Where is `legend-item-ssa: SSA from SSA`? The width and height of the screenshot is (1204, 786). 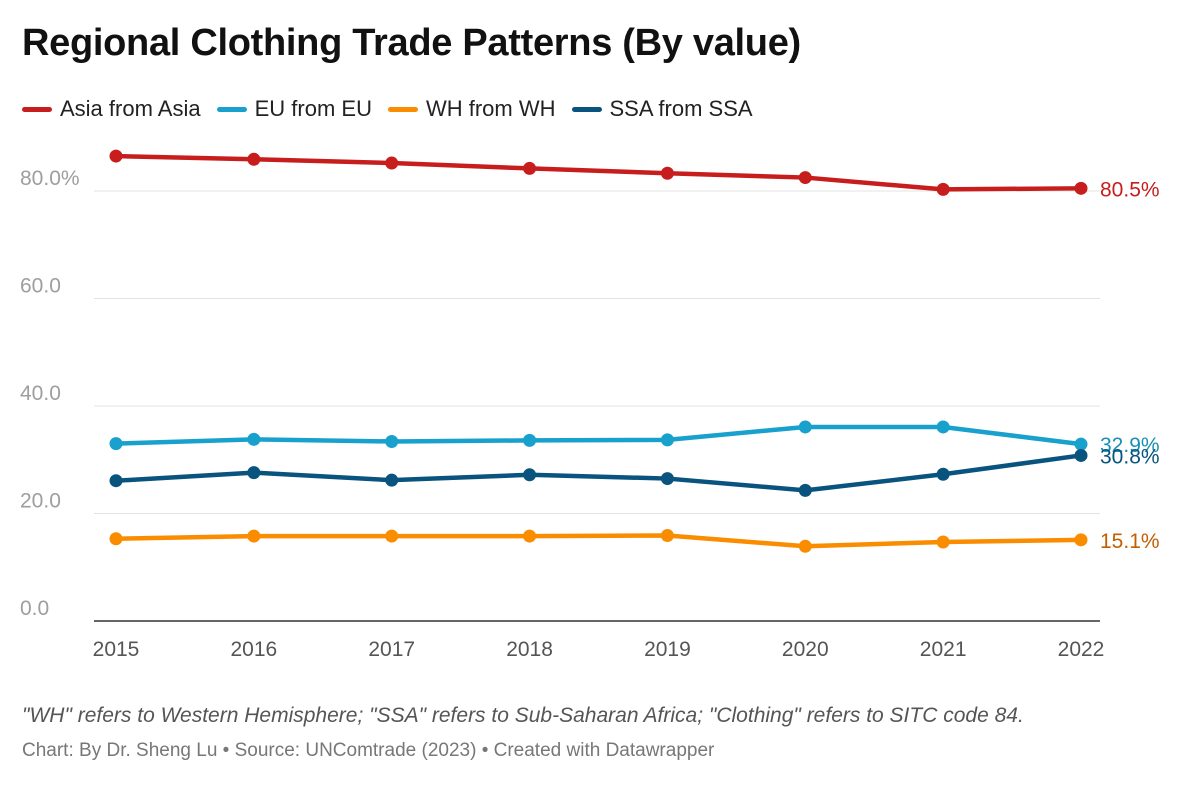 legend-item-ssa: SSA from SSA is located at coordinates (662, 109).